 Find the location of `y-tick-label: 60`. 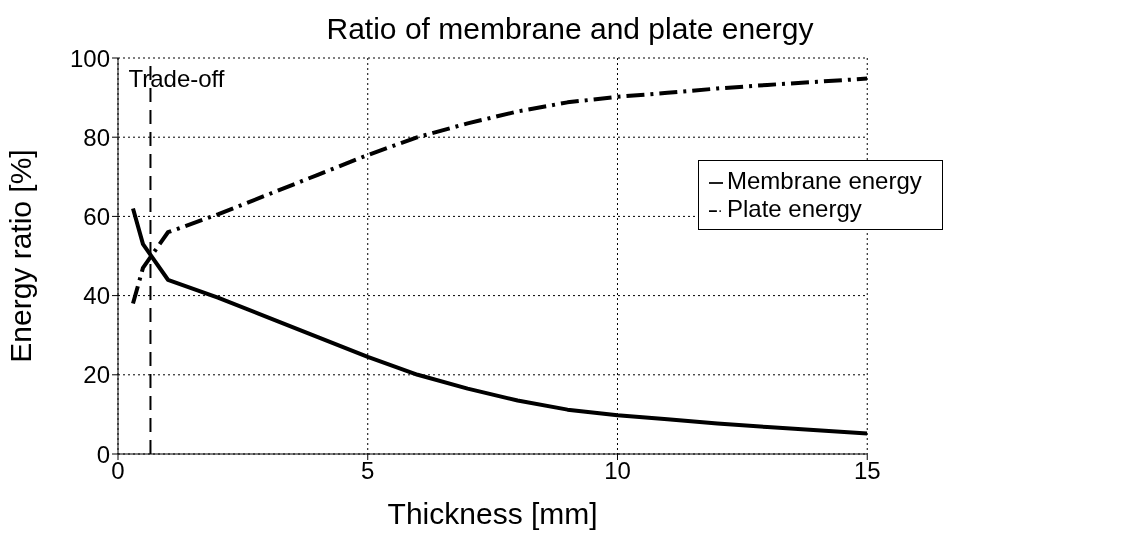

y-tick-label: 60 is located at coordinates (96, 216).